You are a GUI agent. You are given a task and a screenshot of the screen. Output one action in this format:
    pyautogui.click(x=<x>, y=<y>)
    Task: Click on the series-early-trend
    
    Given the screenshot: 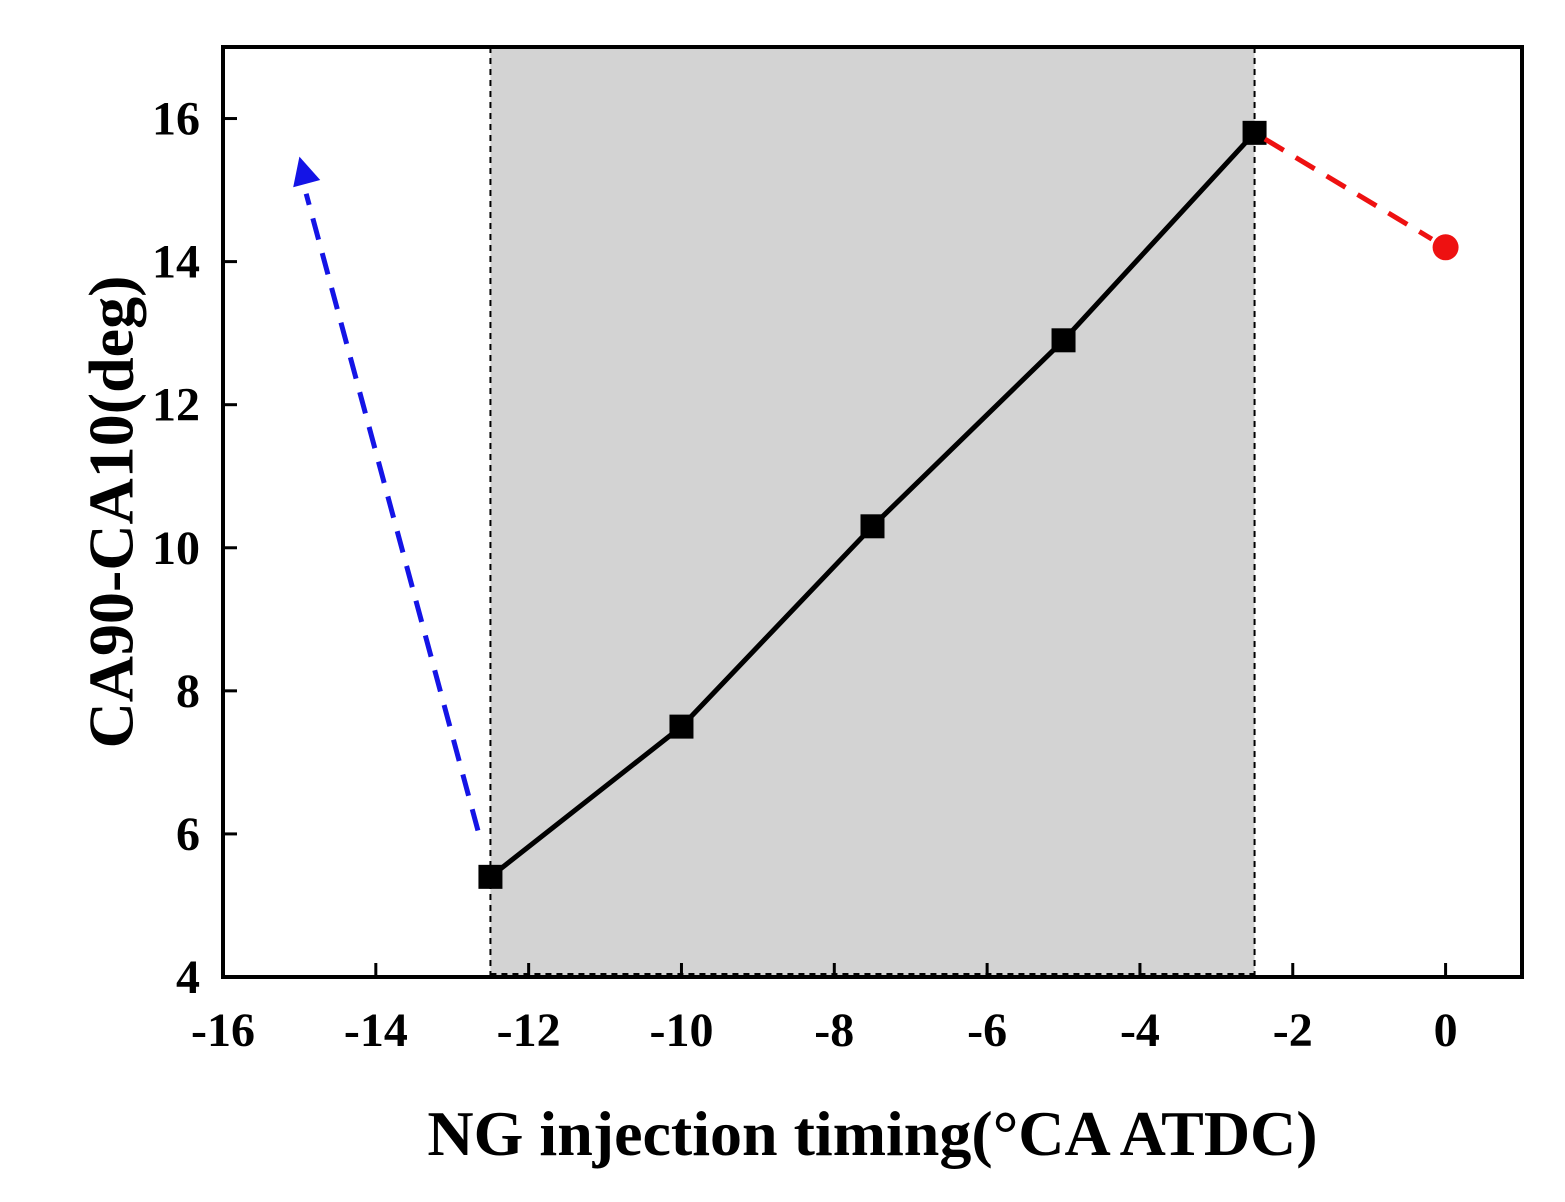 What is the action you would take?
    pyautogui.click(x=387, y=494)
    